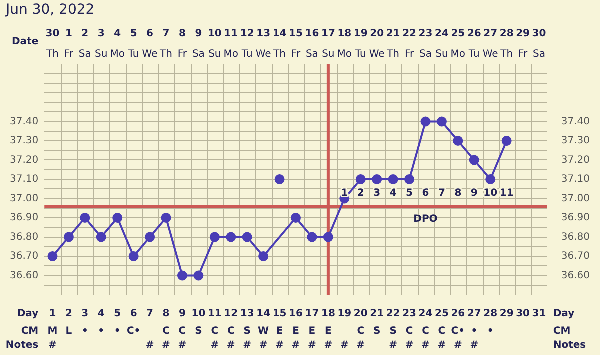  I want to click on x2-tick-label: 26, so click(458, 314).